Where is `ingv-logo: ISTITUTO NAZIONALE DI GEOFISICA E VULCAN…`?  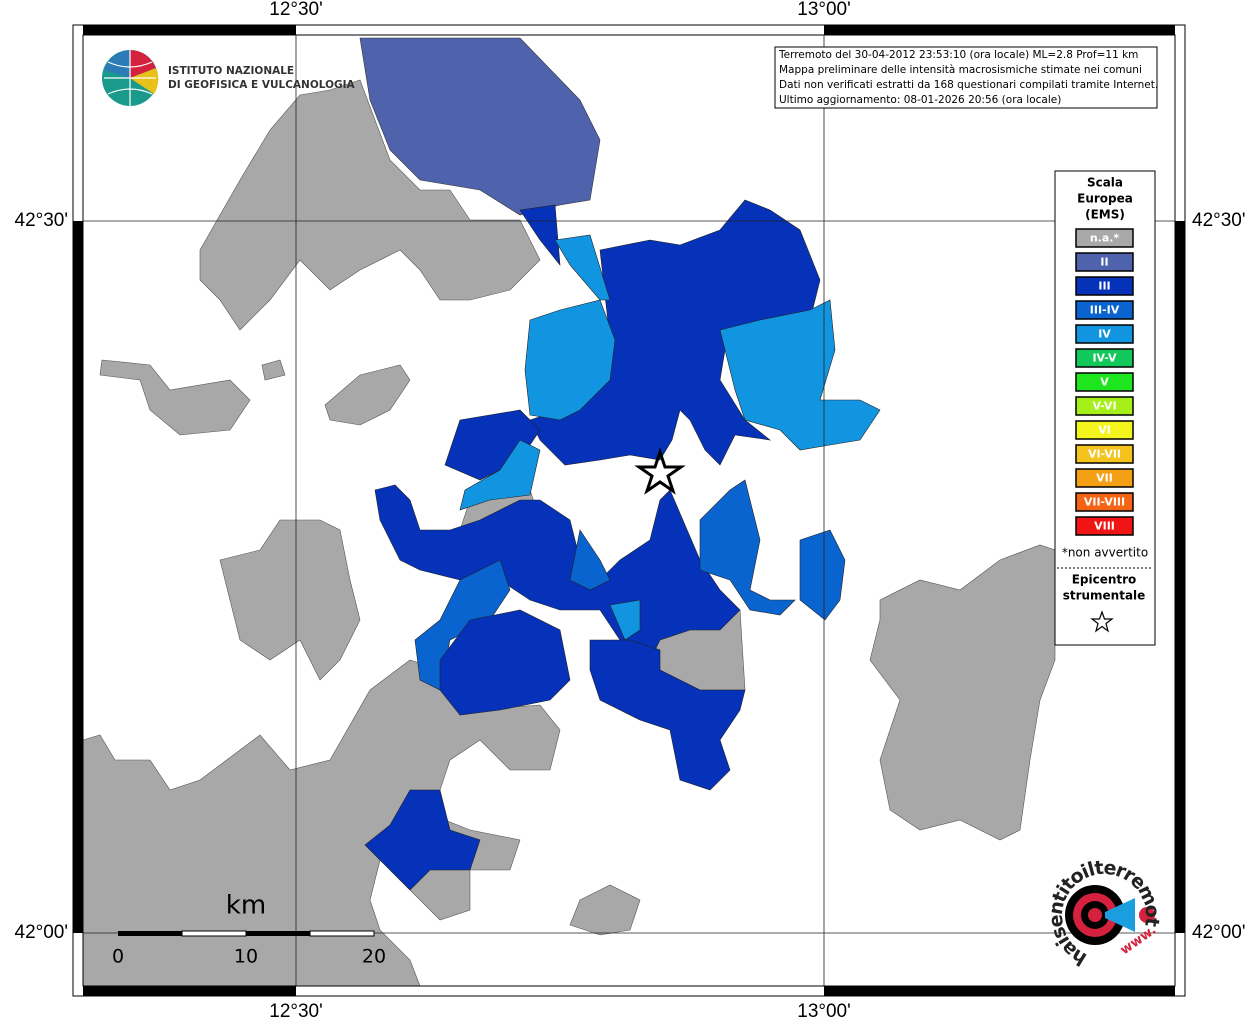 ingv-logo: ISTITUTO NAZIONALE DI GEOFISICA E VULCAN… is located at coordinates (229, 78).